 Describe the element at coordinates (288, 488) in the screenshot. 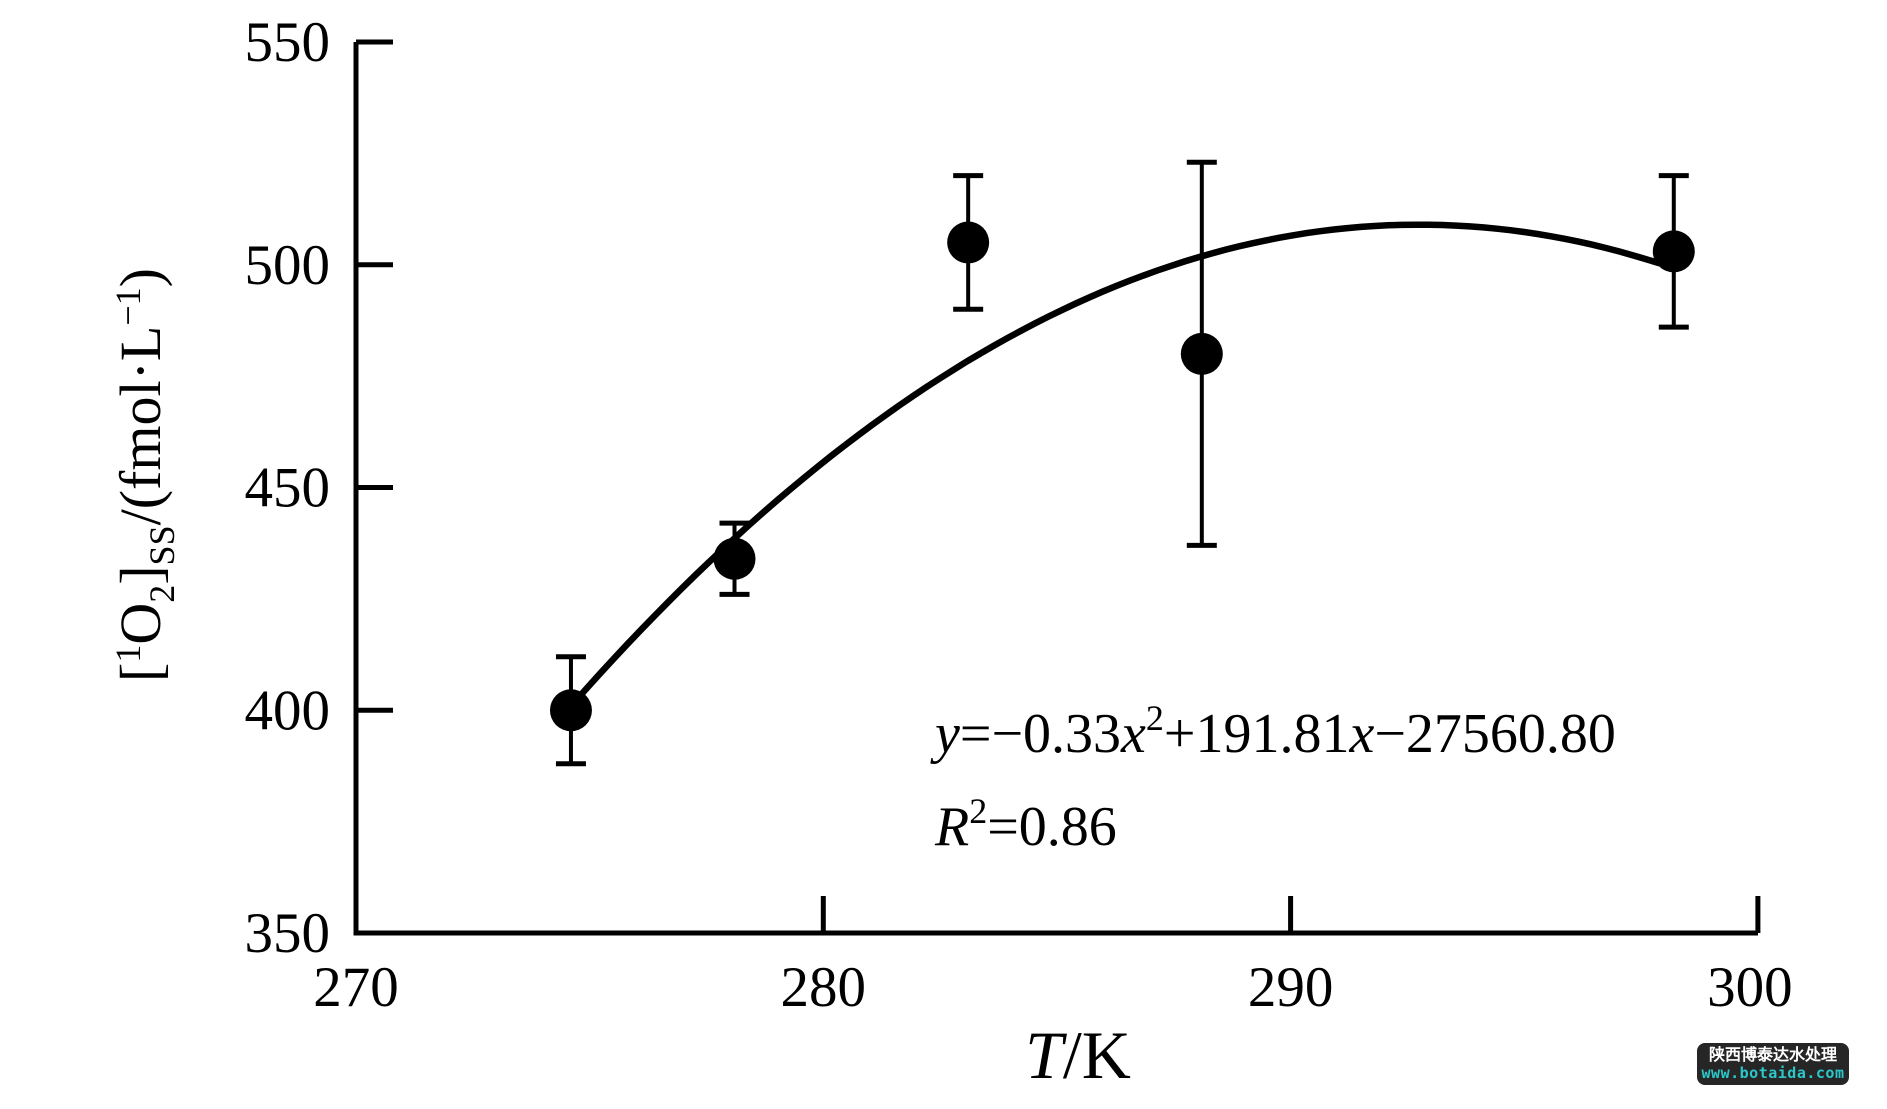

I see `y-tick-label: 450` at that location.